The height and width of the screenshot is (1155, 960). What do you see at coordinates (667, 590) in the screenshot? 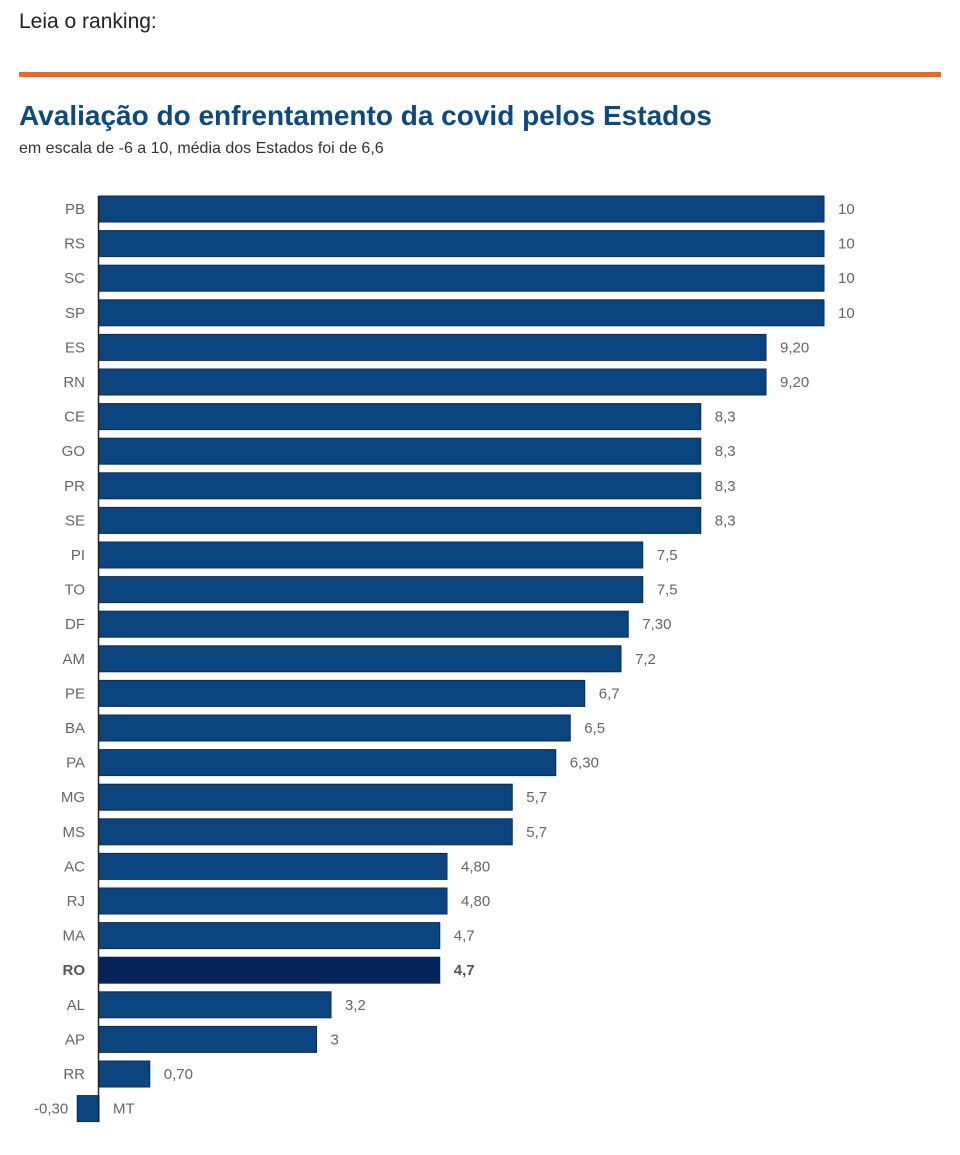
I see `value-label-to: 7,5` at bounding box center [667, 590].